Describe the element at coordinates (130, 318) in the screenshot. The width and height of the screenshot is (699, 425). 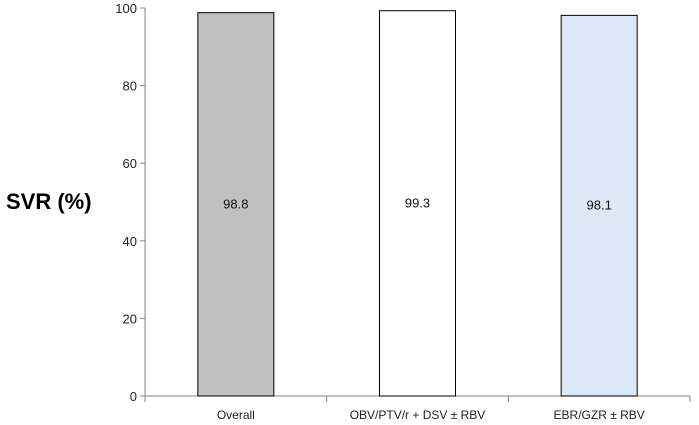
I see `y-tick-label: 20` at that location.